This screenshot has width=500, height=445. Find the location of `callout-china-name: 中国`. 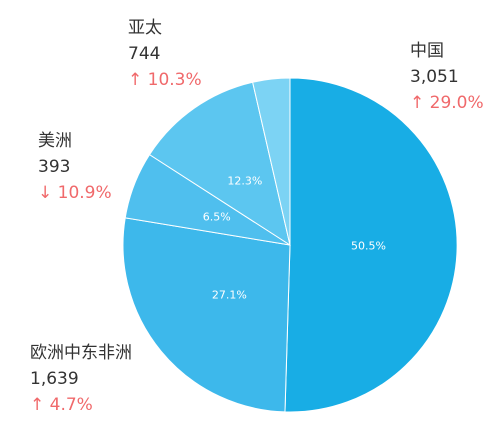

callout-china-name: 中国 is located at coordinates (427, 51).